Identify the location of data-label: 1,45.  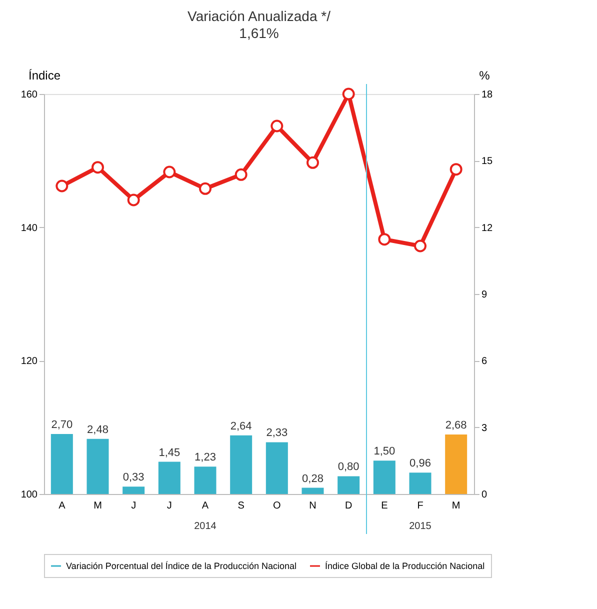
(169, 452).